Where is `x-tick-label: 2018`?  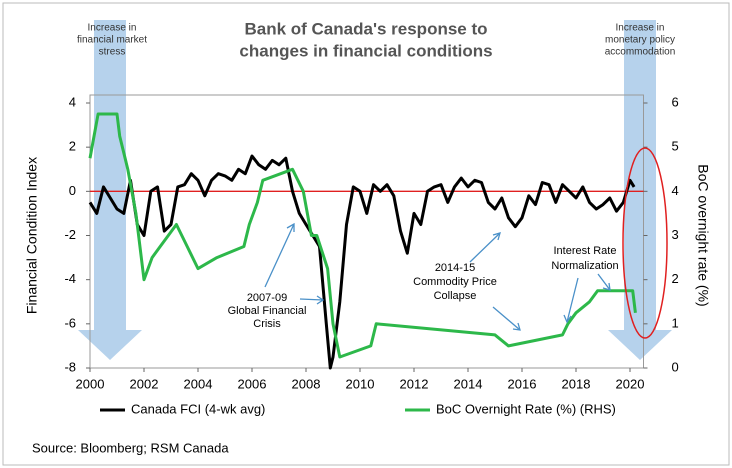
x-tick-label: 2018 is located at coordinates (576, 383).